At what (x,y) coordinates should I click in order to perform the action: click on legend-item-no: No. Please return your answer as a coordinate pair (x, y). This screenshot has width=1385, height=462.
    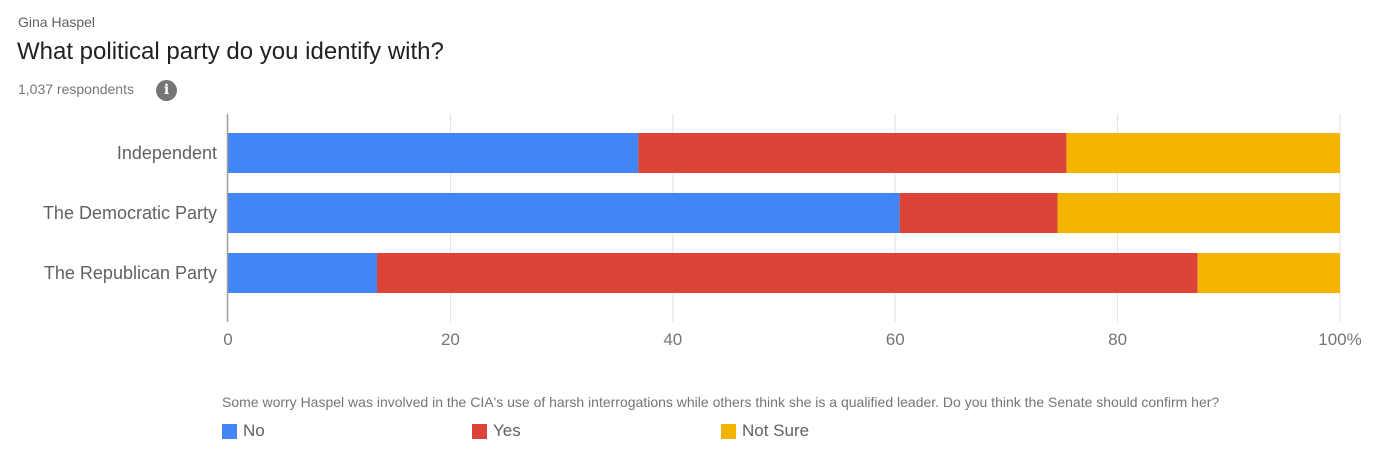
    Looking at the image, I should click on (243, 431).